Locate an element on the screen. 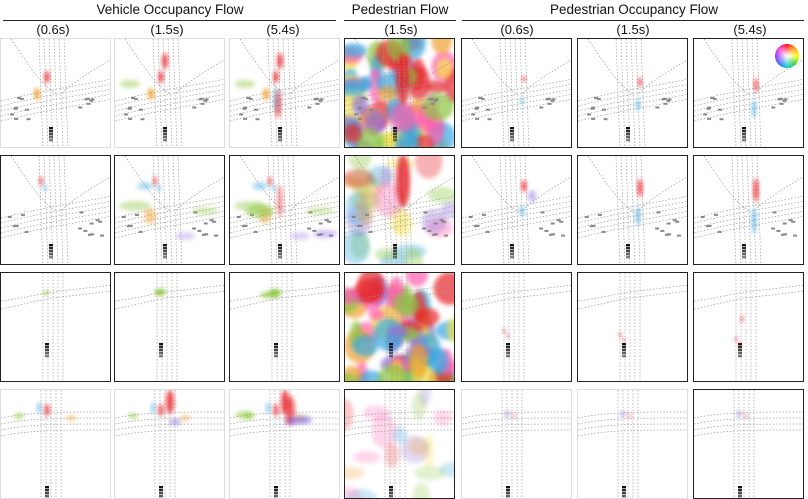 The height and width of the screenshot is (499, 808). color-wheel-icon is located at coordinates (787, 56).